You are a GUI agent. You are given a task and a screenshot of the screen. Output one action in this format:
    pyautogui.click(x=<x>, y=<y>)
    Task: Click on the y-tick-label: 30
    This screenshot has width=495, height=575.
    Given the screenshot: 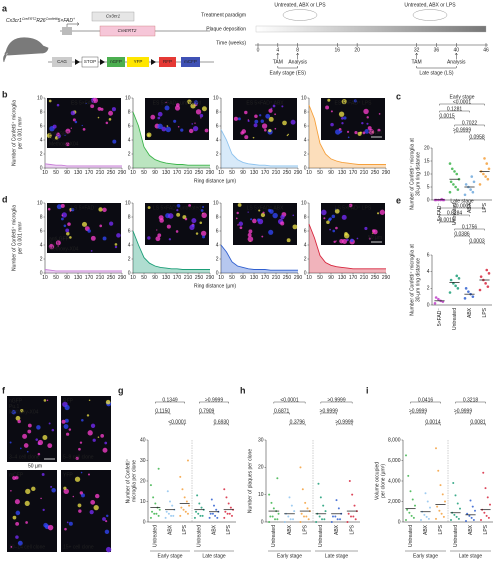 What is the action you would take?
    pyautogui.click(x=261, y=440)
    